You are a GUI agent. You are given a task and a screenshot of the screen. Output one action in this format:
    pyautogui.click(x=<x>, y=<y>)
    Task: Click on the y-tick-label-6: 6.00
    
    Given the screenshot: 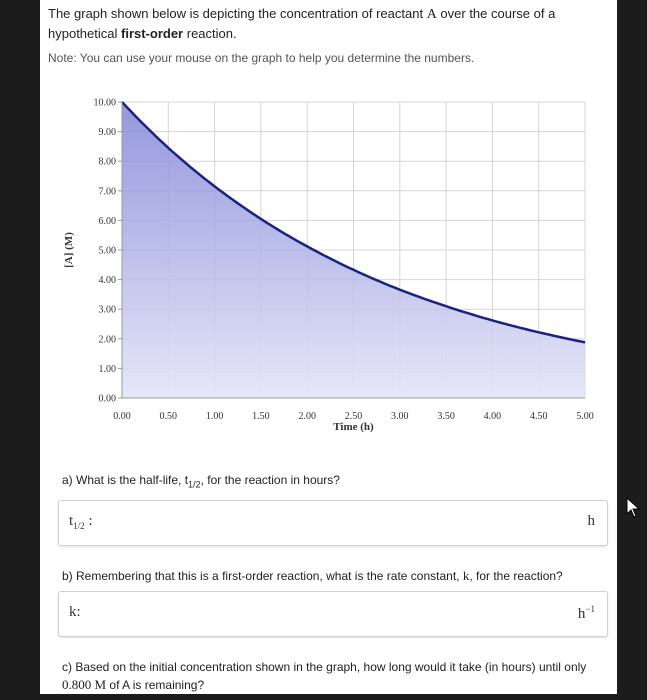 What is the action you would take?
    pyautogui.click(x=108, y=221)
    